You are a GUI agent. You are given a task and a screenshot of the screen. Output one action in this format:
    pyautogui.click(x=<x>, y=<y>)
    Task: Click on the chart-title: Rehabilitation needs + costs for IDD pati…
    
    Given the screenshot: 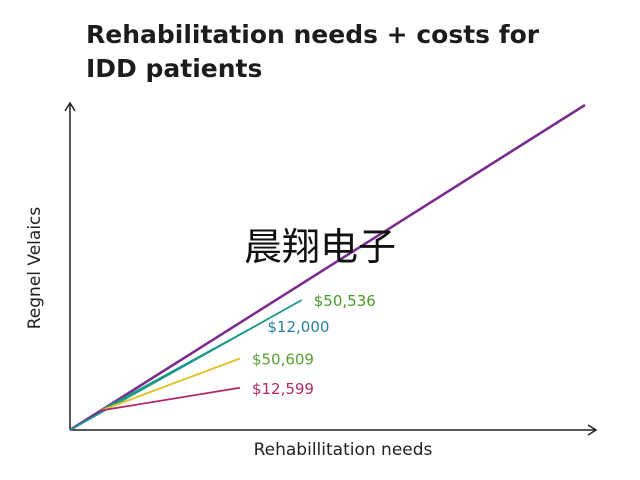 What is the action you would take?
    pyautogui.click(x=313, y=51)
    